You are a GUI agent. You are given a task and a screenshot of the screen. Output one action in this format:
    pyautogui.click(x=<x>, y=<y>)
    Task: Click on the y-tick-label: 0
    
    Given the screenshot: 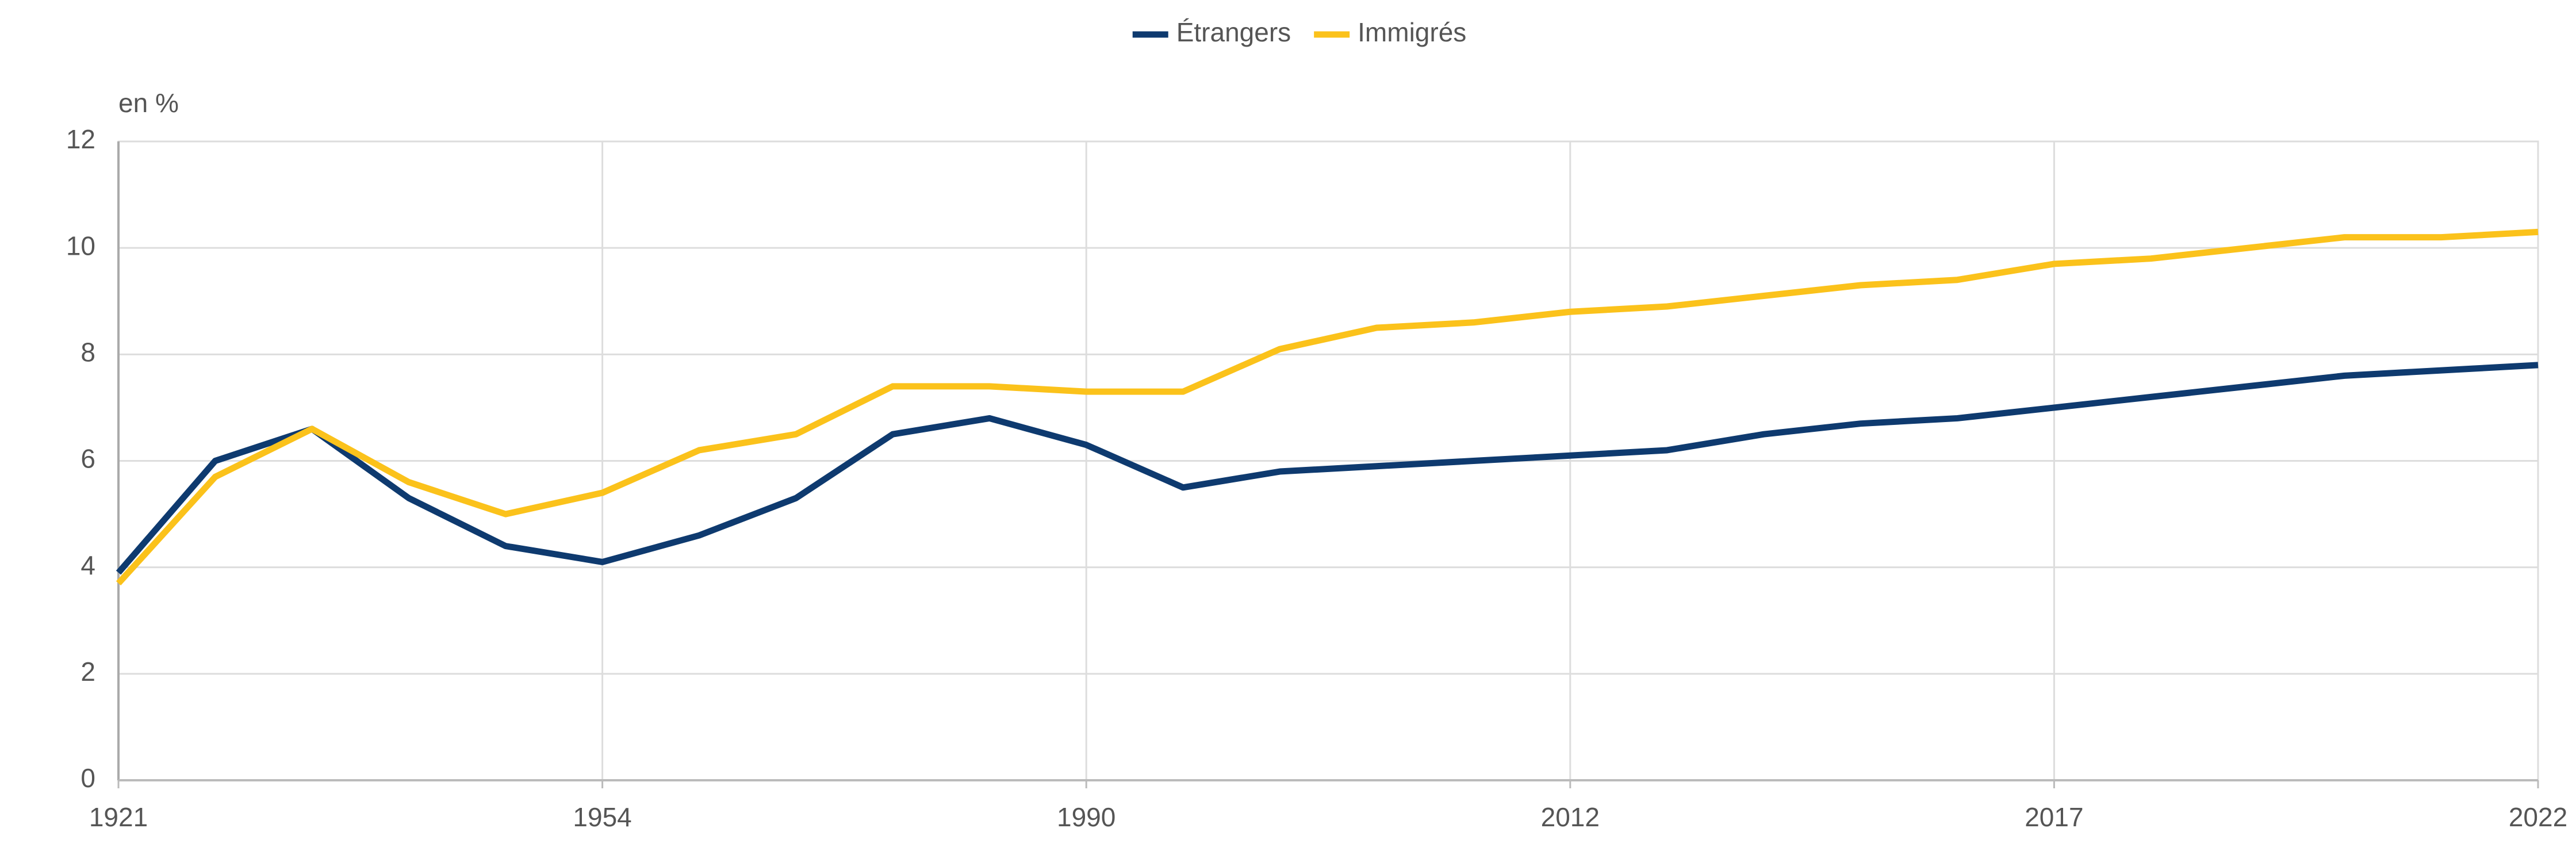 What is the action you would take?
    pyautogui.click(x=87, y=778)
    